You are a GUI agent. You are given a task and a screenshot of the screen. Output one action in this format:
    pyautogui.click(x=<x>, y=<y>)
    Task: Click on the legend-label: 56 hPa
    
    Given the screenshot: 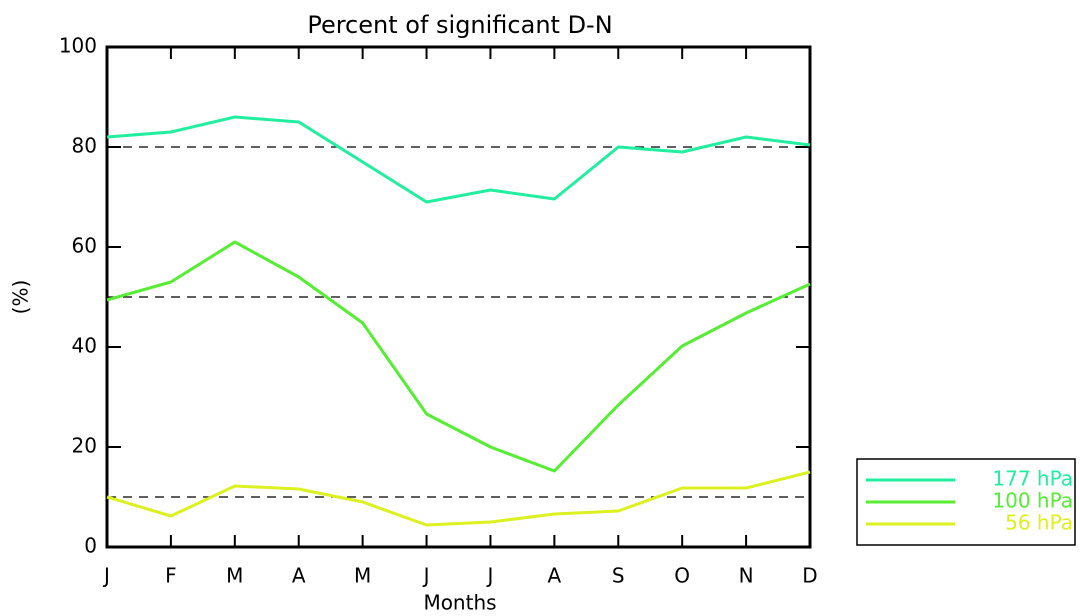 What is the action you would take?
    pyautogui.click(x=1039, y=523)
    